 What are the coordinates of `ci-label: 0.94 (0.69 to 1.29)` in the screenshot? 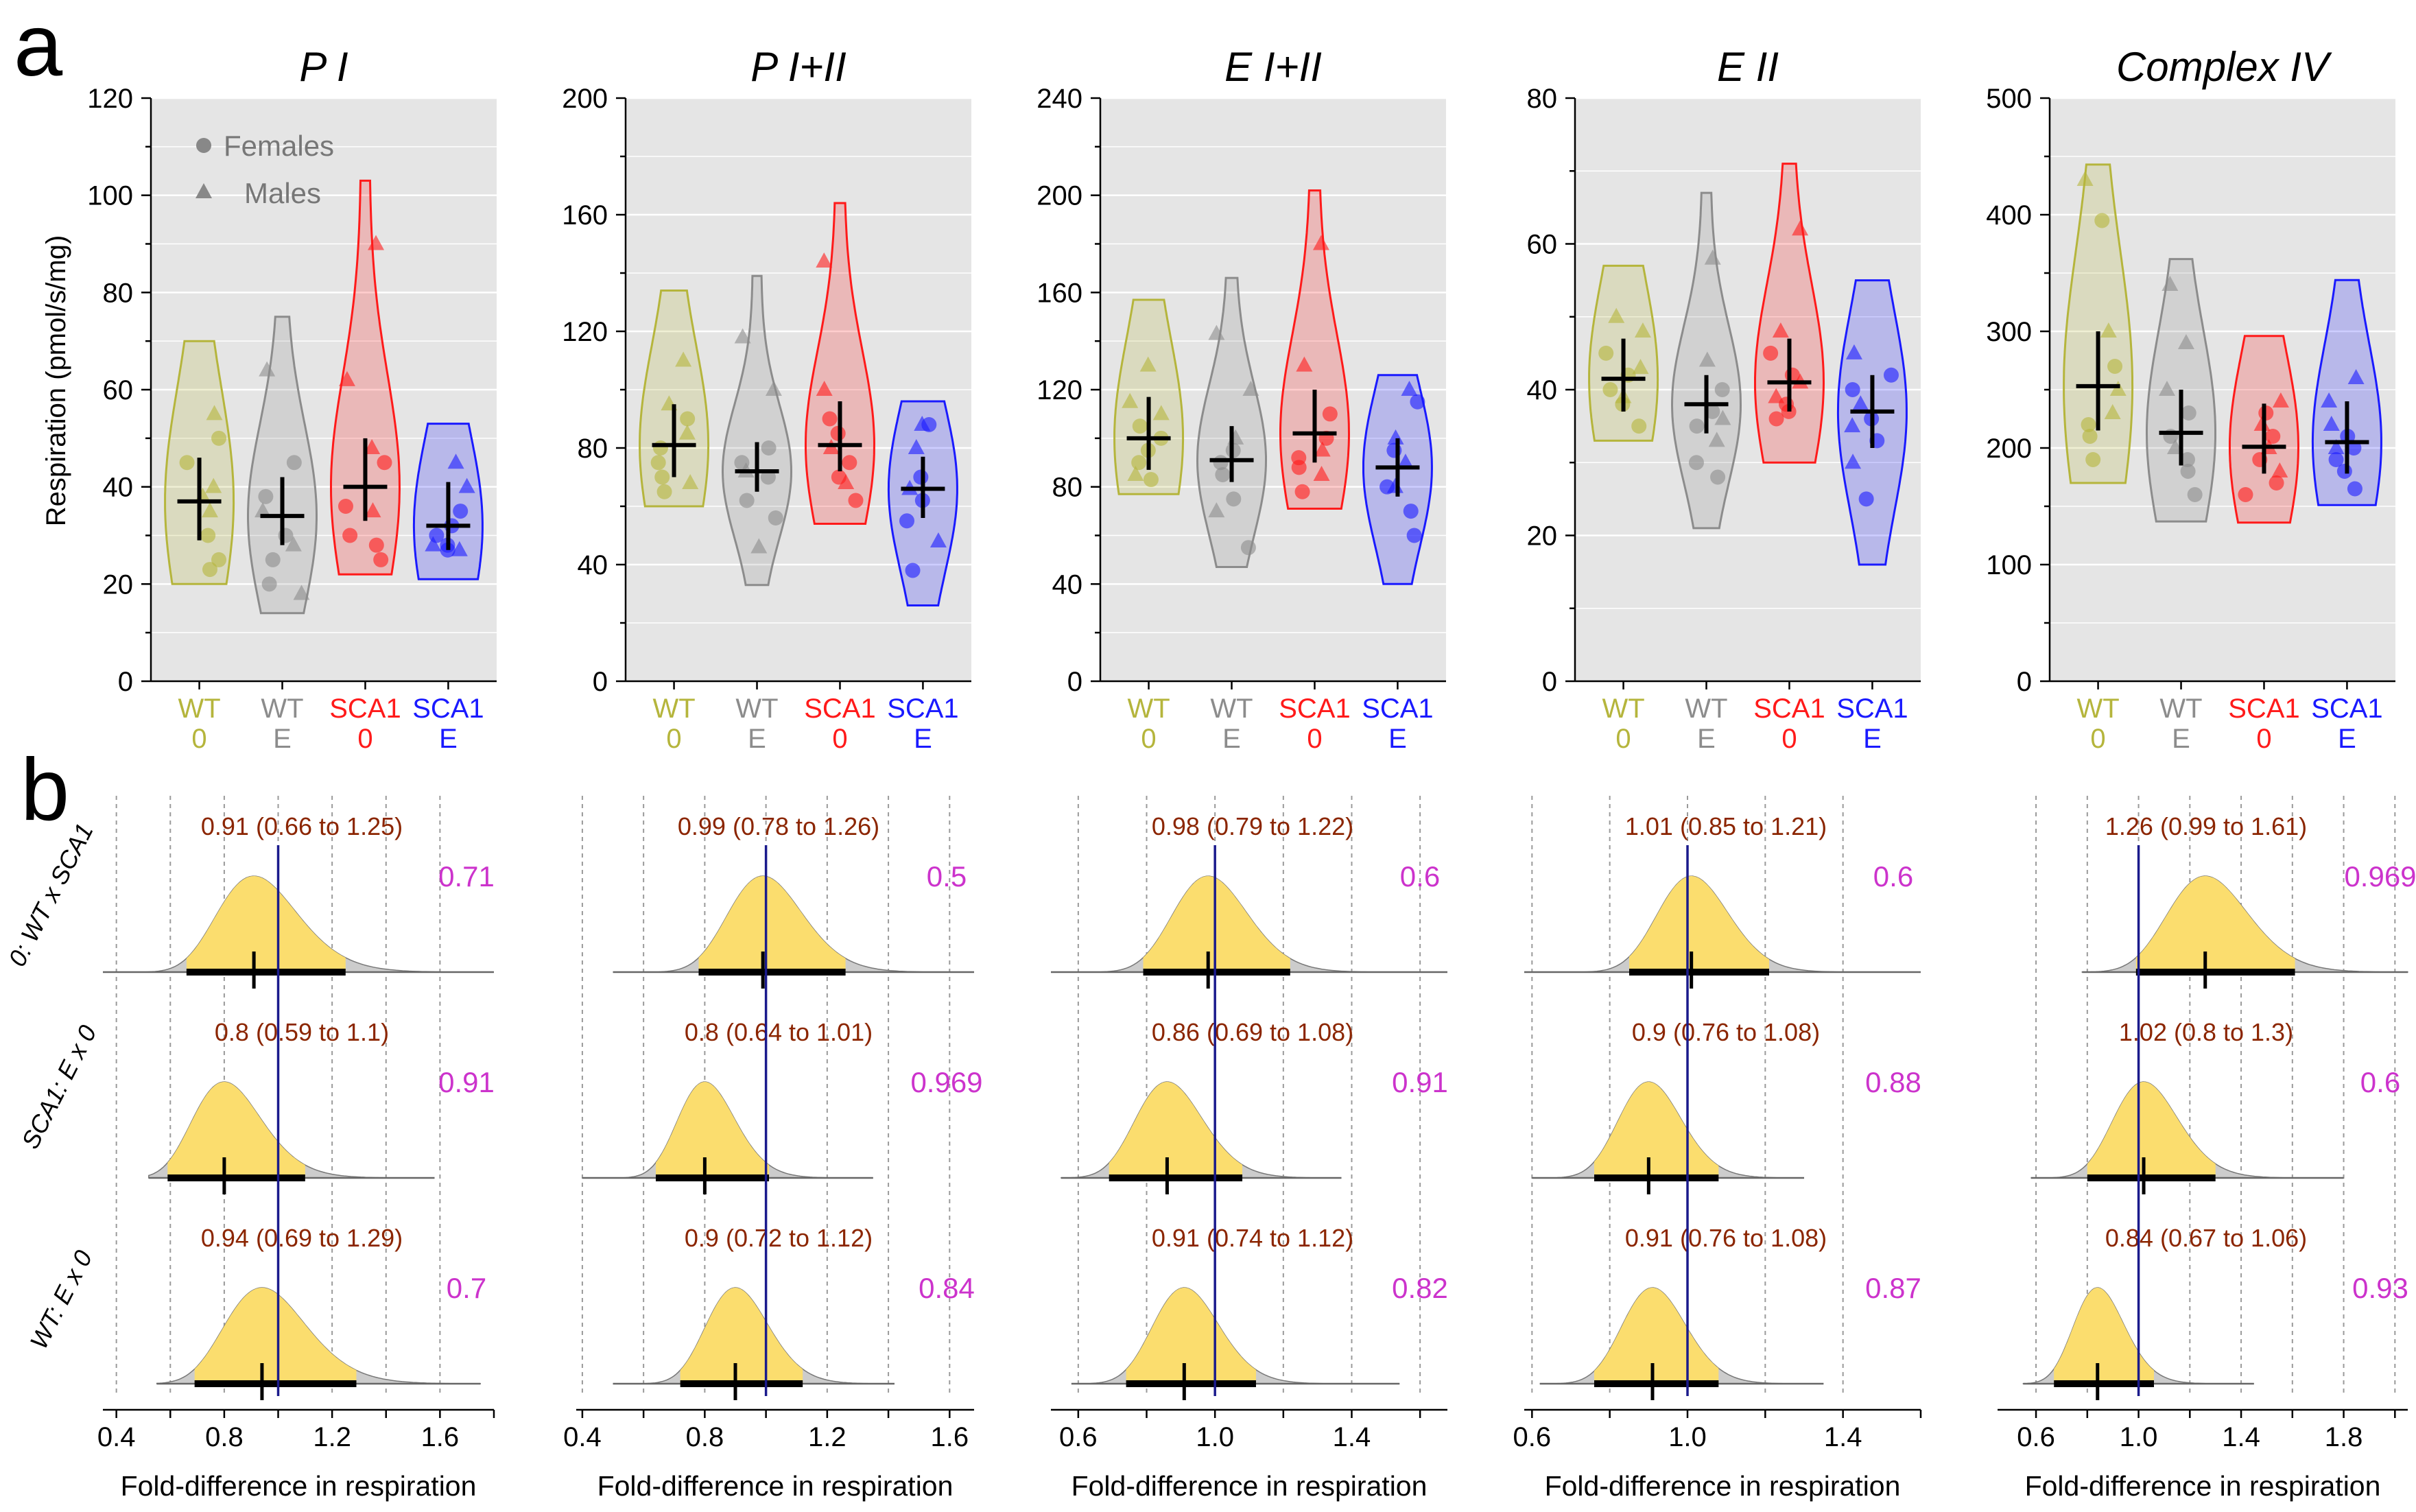 It's located at (302, 1238).